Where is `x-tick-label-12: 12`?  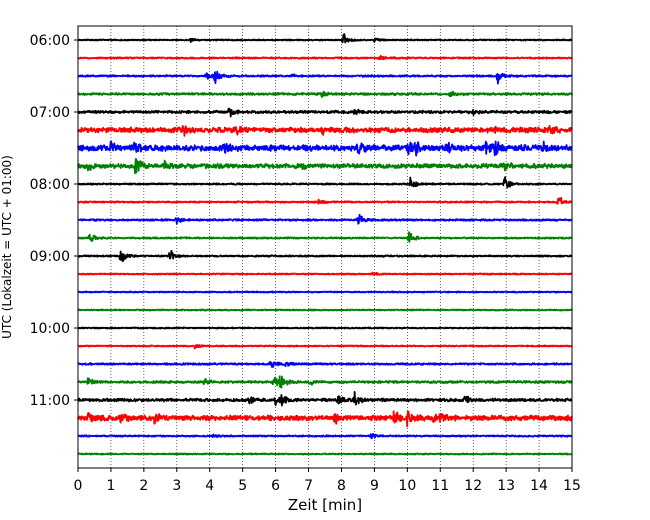 x-tick-label-12: 12 is located at coordinates (473, 486).